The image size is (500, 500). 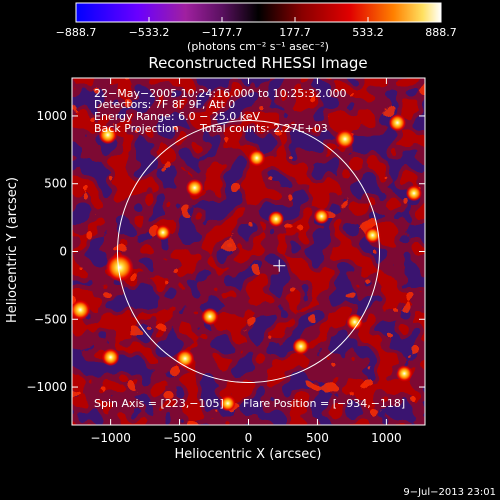 I want to click on colorbar-tick-label: −533.2, so click(x=149, y=32).